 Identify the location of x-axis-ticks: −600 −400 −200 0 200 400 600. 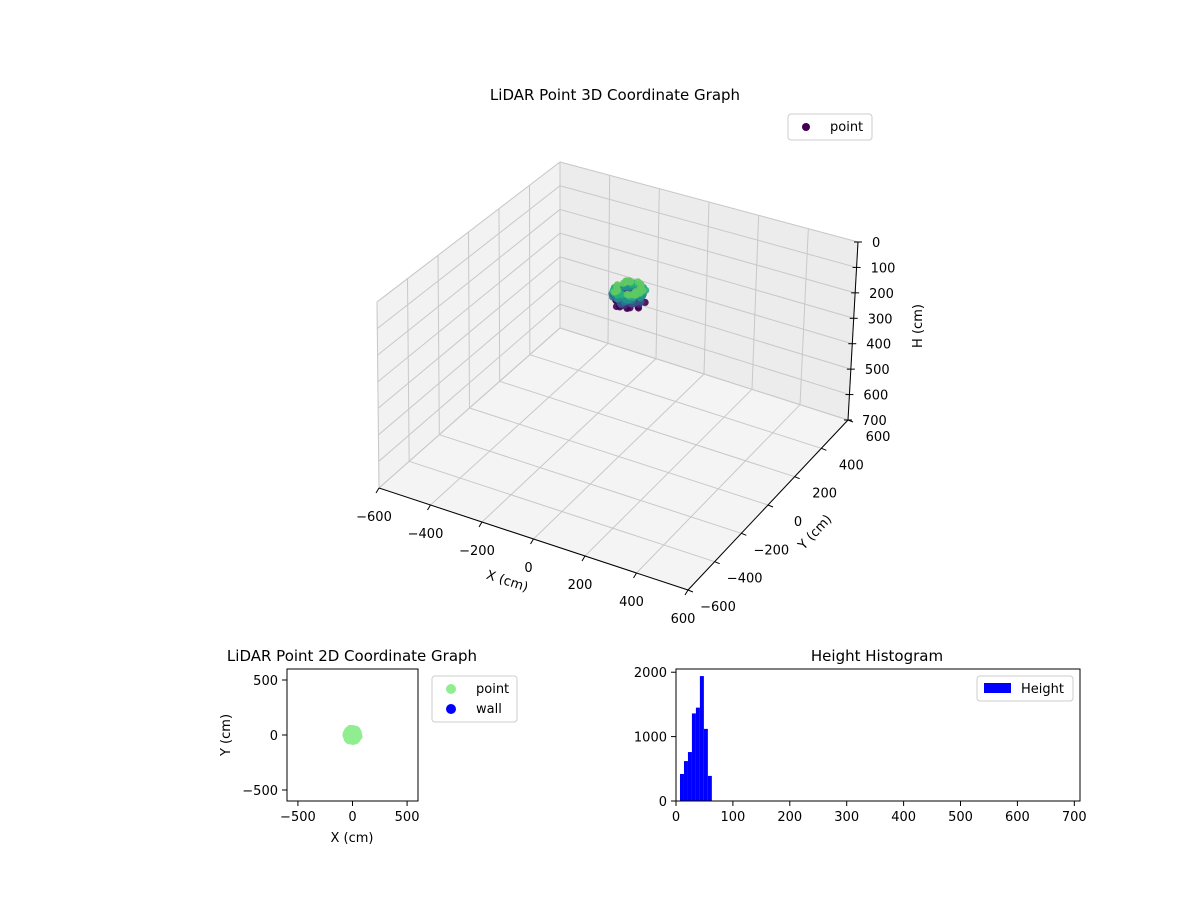
(525, 557).